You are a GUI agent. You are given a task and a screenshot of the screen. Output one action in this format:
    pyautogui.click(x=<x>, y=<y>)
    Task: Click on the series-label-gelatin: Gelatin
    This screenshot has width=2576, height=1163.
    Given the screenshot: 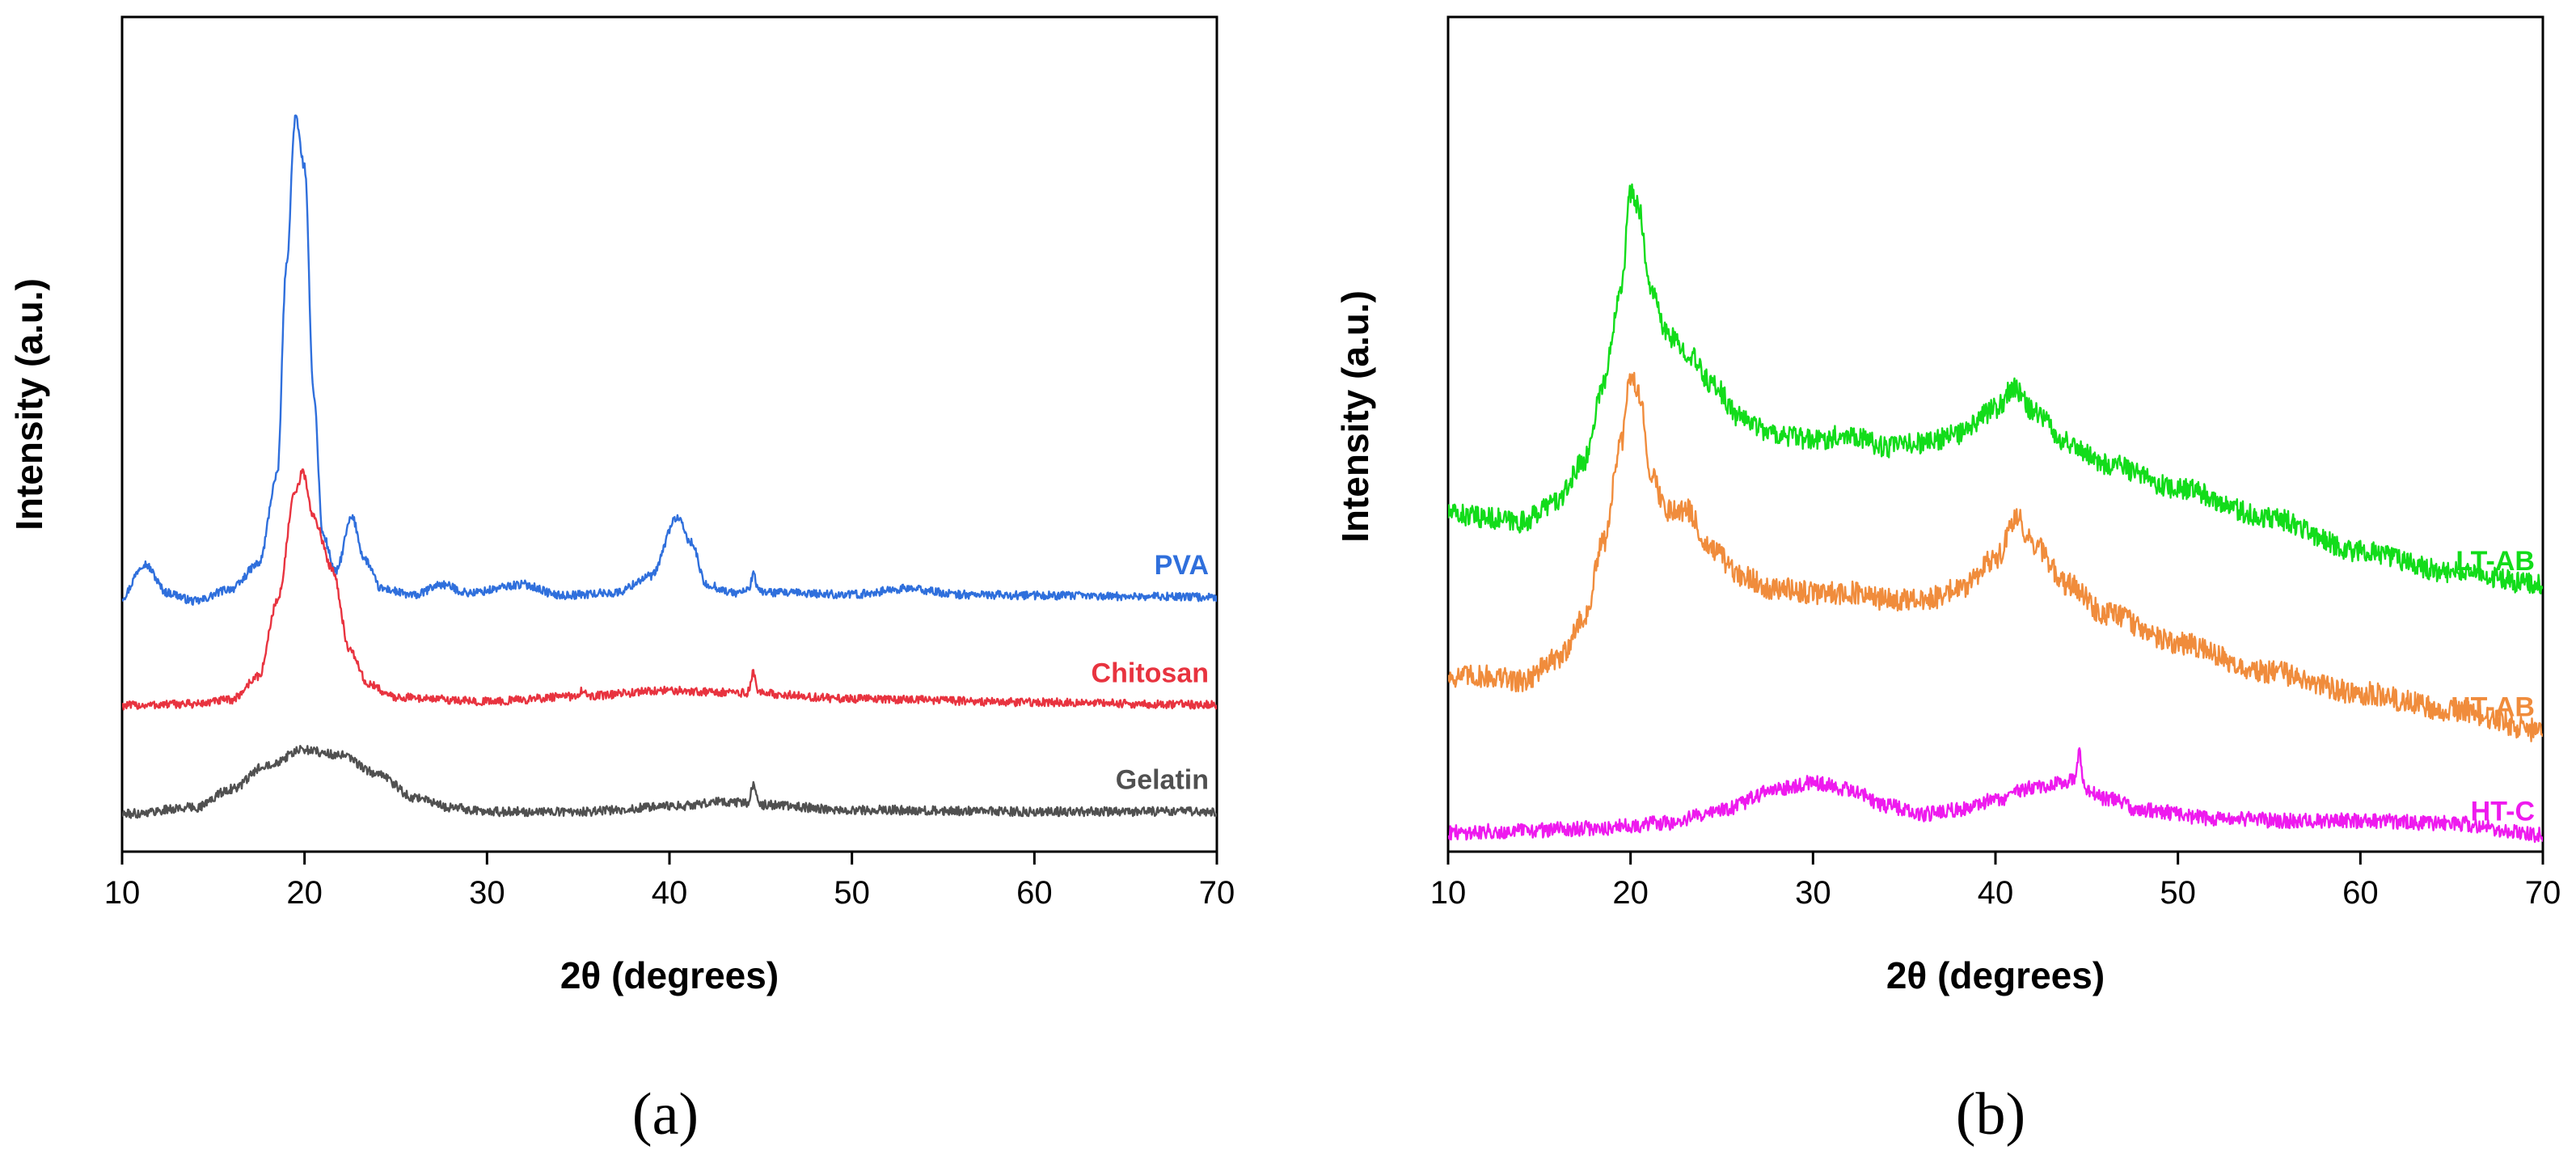 What is the action you would take?
    pyautogui.click(x=1162, y=779)
    